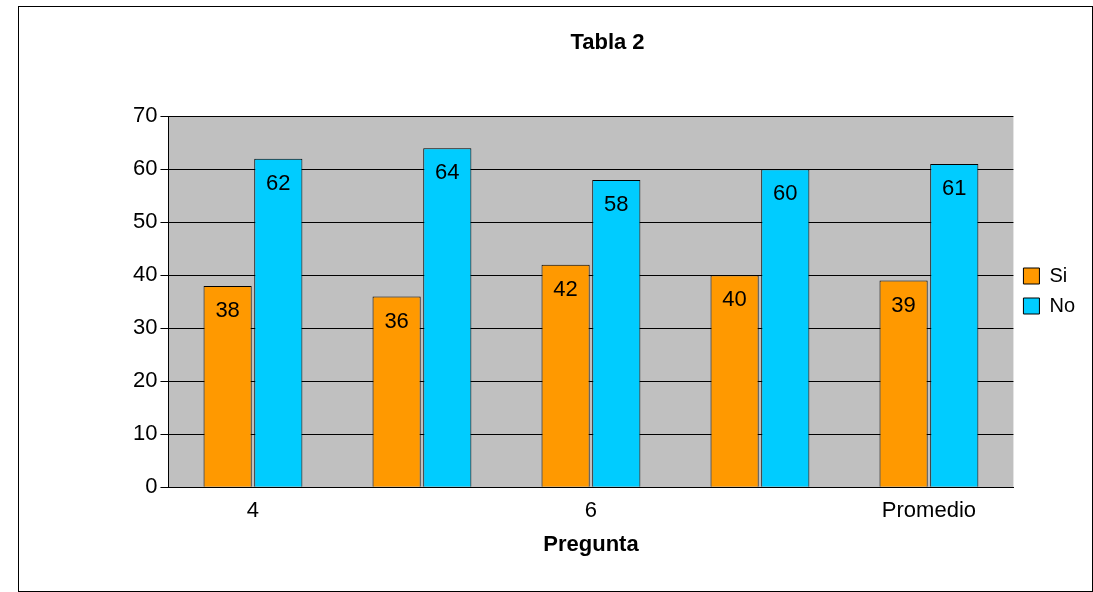  I want to click on x-tick-label: 6, so click(591, 510).